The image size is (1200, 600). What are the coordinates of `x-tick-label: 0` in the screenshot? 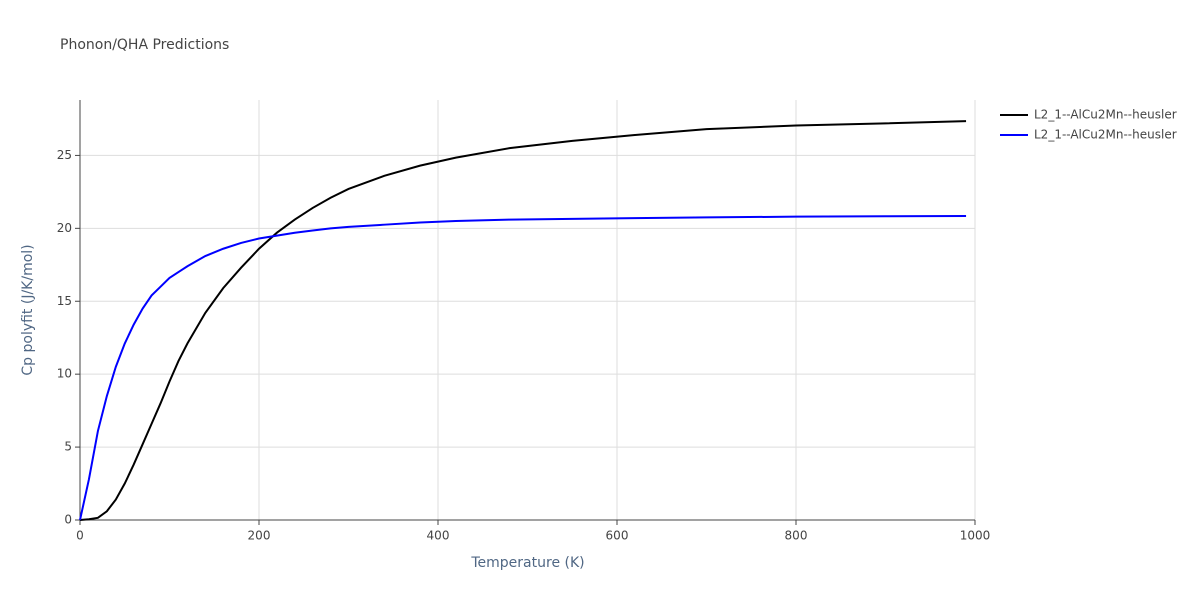 It's located at (80, 536).